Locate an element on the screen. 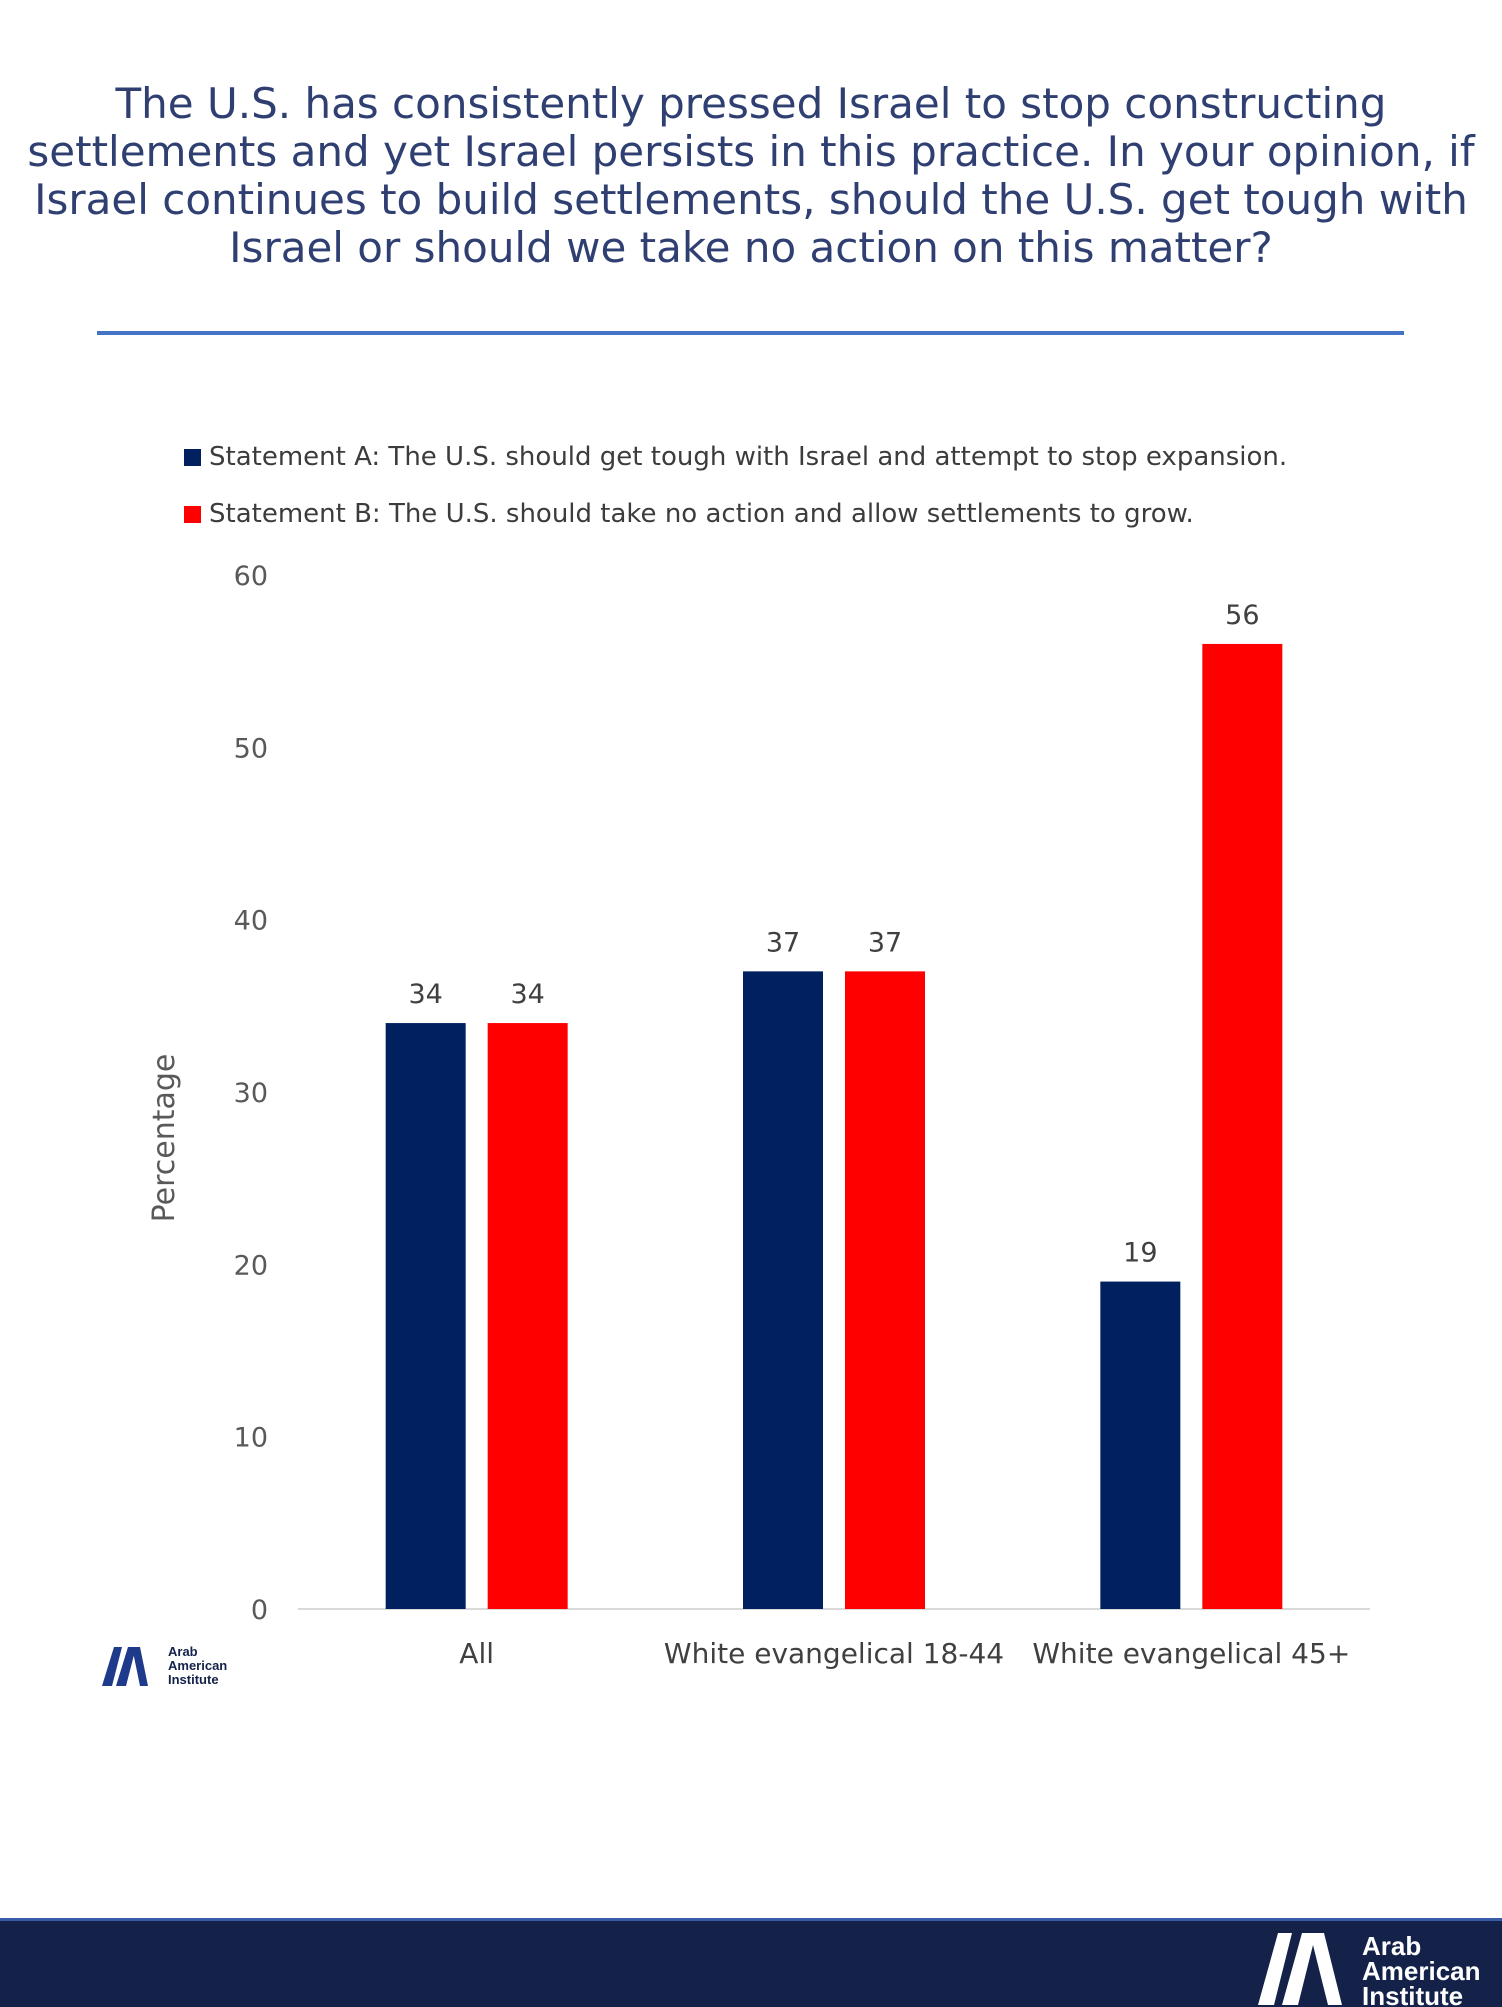 The height and width of the screenshot is (2007, 1502). aai-logo-footer: Arab American Institute is located at coordinates (1369, 1969).